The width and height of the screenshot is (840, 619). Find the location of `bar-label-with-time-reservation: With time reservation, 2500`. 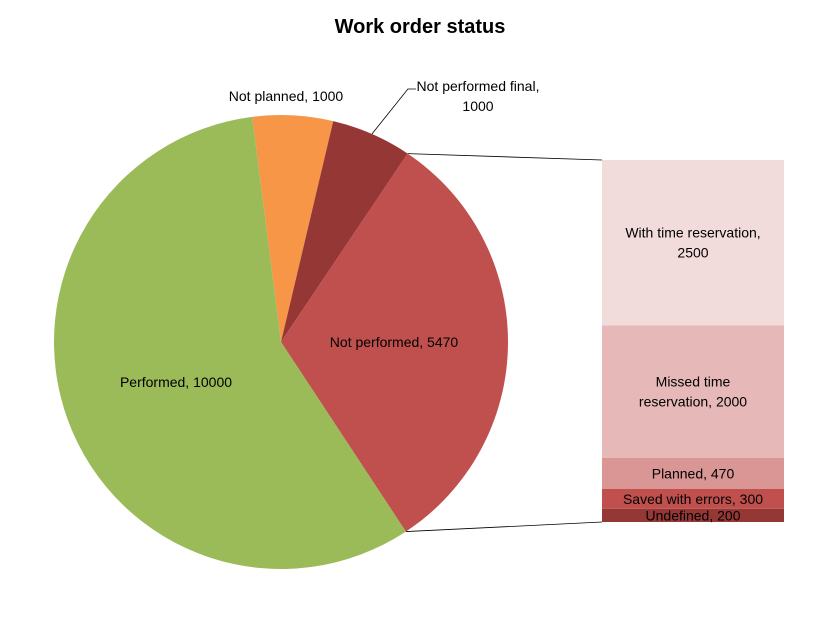

bar-label-with-time-reservation: With time reservation, 2500 is located at coordinates (692, 243).